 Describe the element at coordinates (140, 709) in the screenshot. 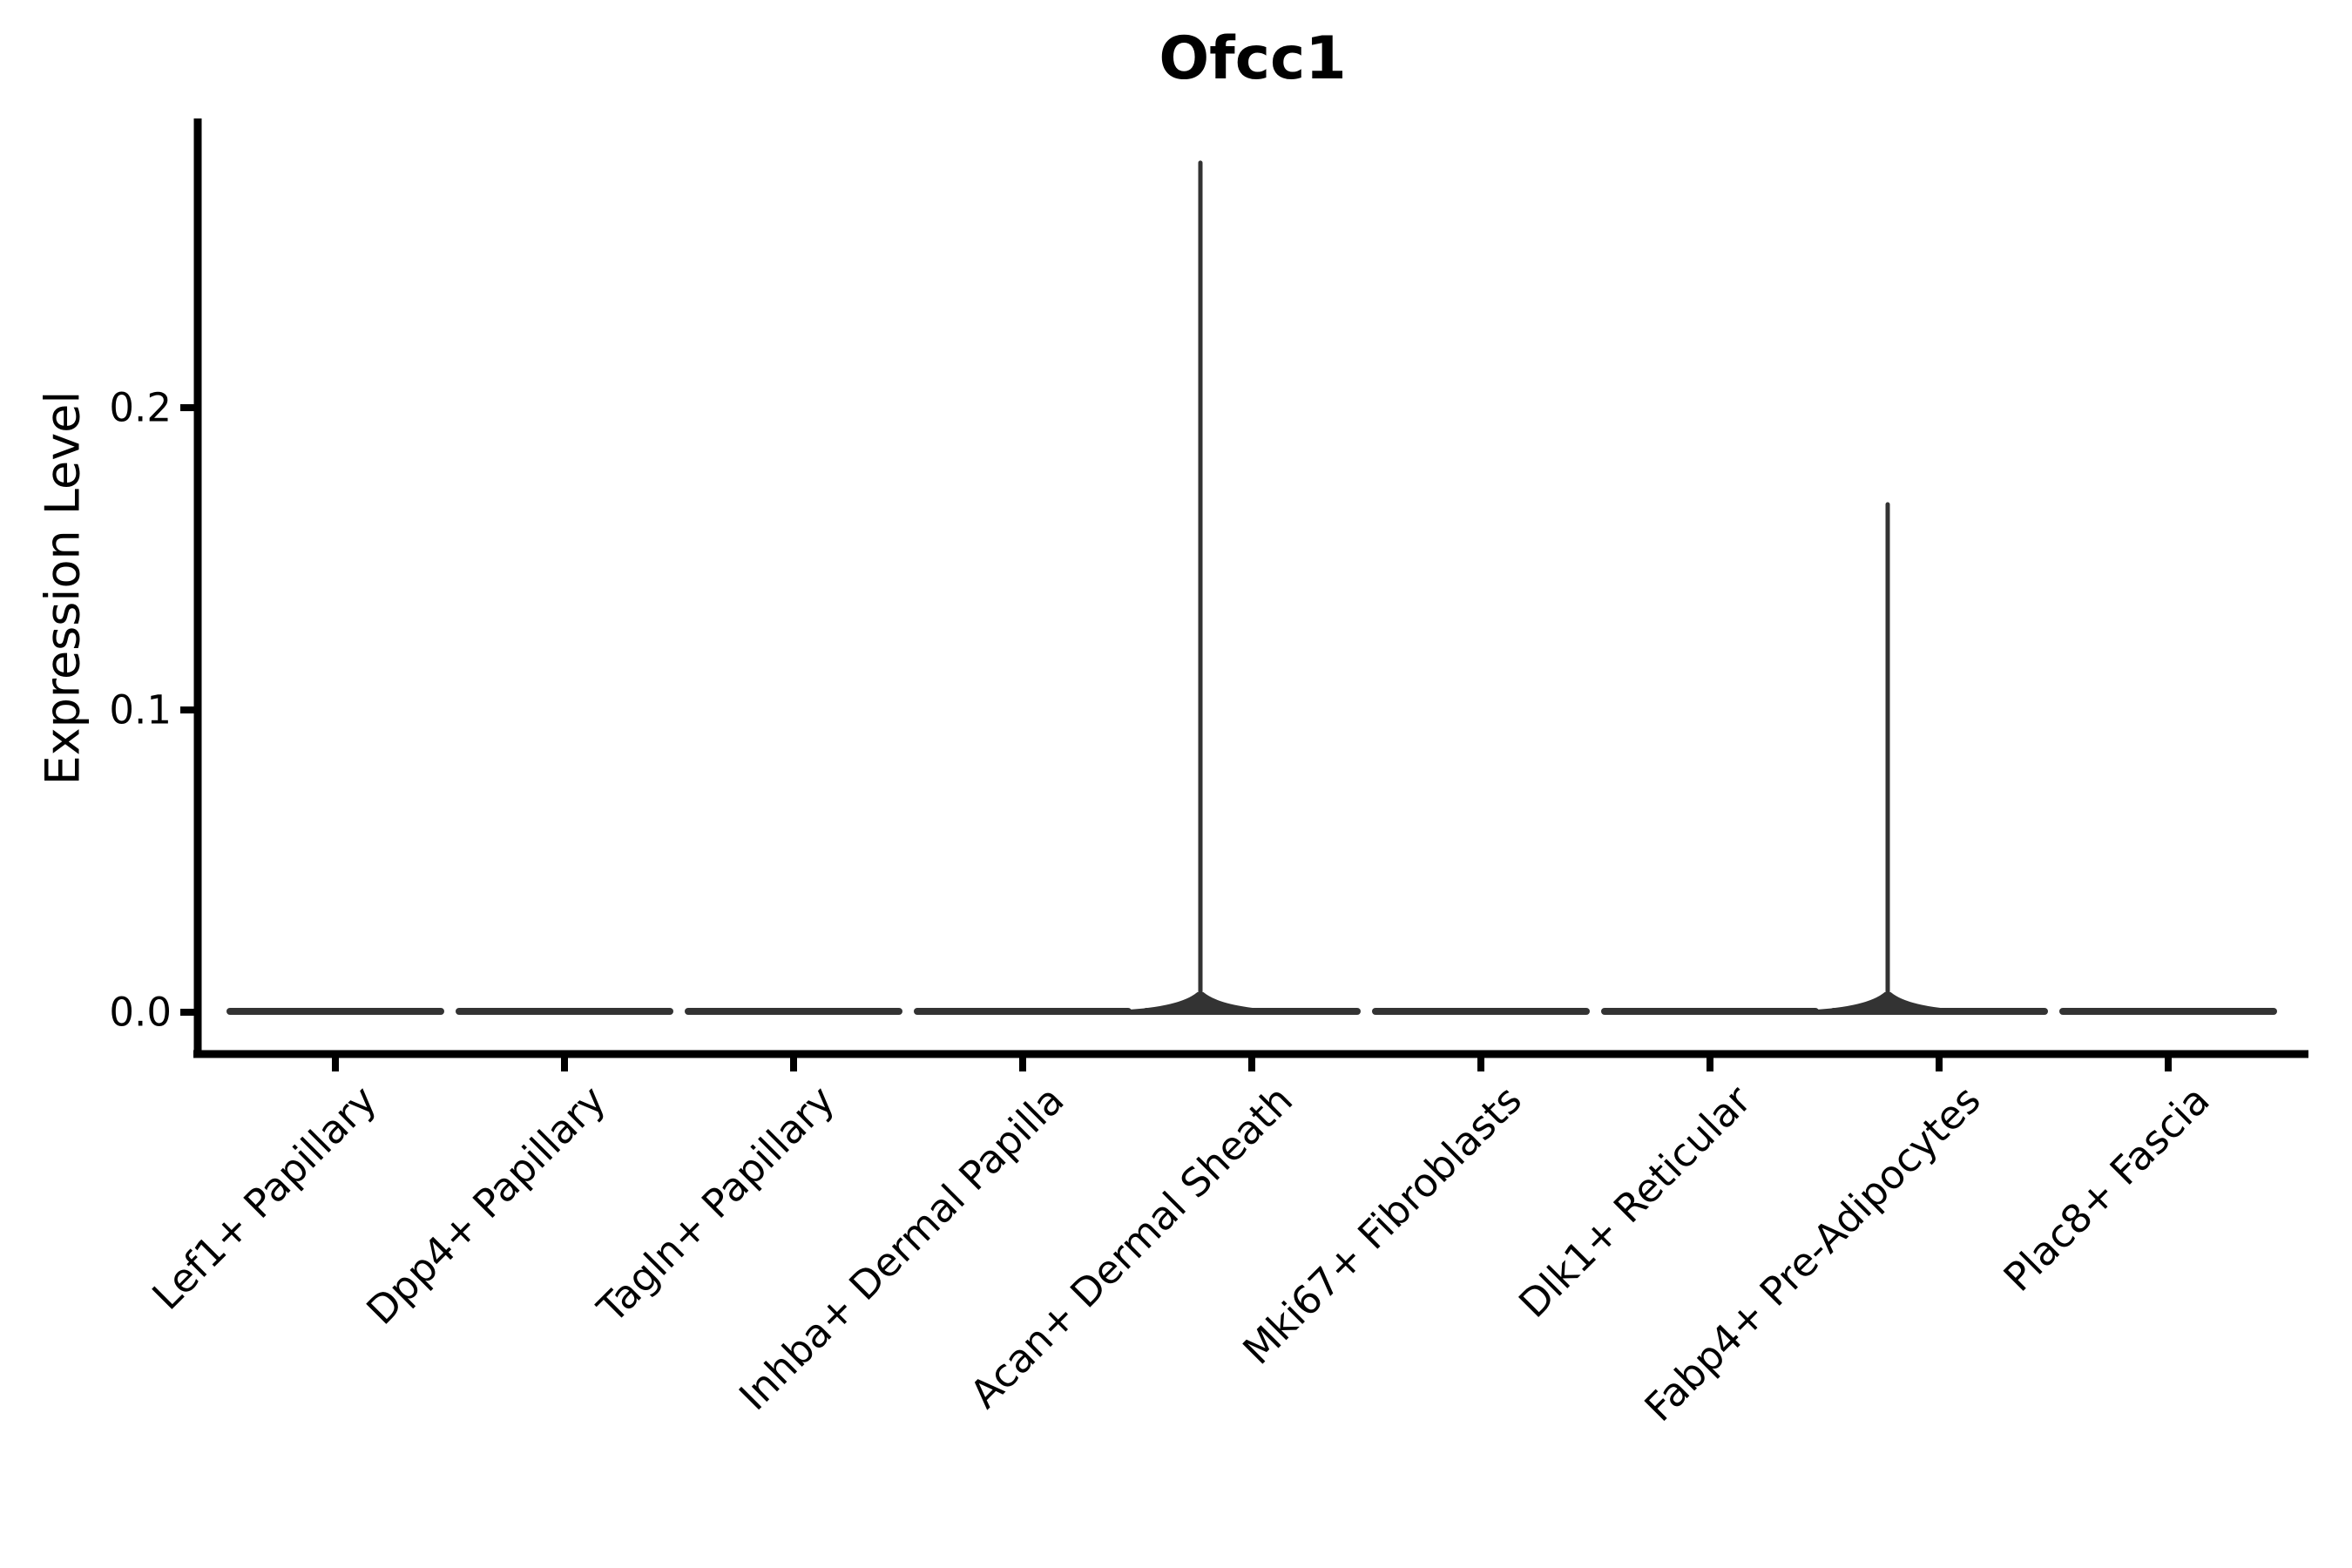

I see `y-tick-label: 0.1` at that location.